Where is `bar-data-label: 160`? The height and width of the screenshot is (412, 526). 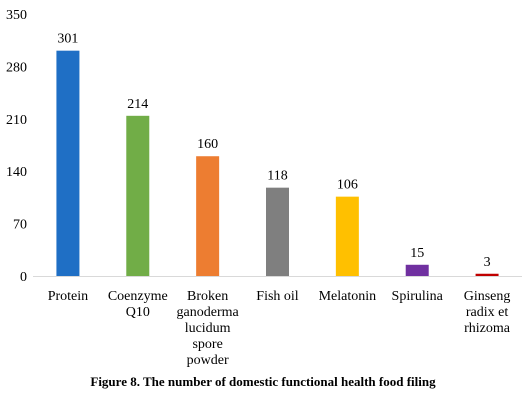
bar-data-label: 160 is located at coordinates (207, 144).